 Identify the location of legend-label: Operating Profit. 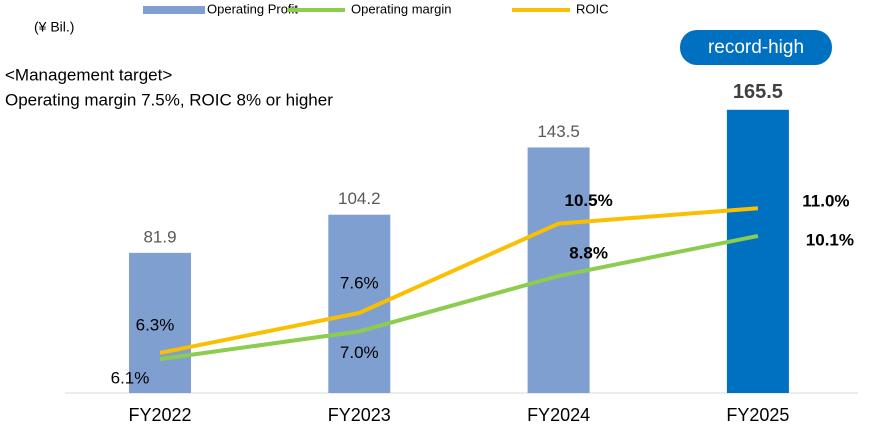
(252, 8).